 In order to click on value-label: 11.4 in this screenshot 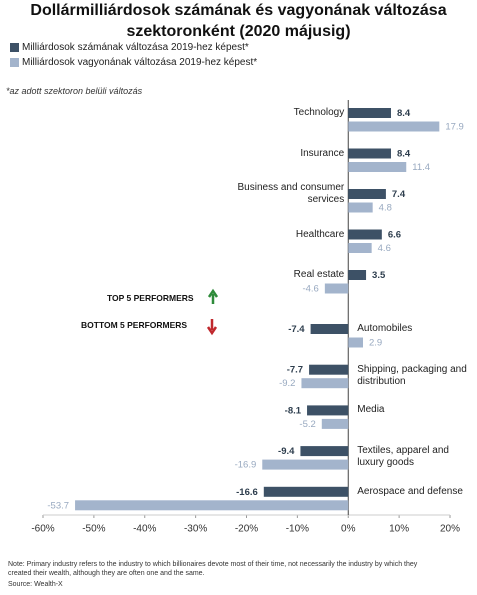, I will do `click(421, 167)`.